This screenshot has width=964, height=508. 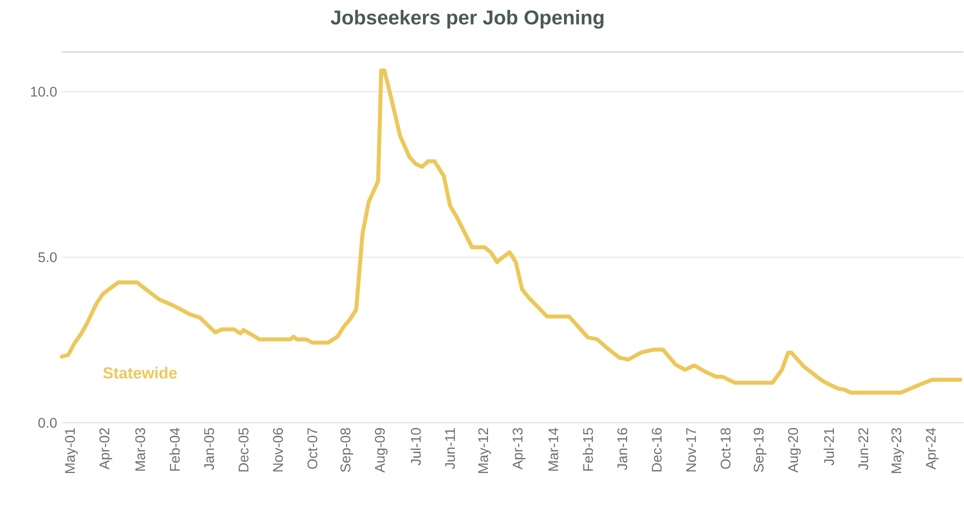 I want to click on y-tick-label: 10.0, so click(x=44, y=91).